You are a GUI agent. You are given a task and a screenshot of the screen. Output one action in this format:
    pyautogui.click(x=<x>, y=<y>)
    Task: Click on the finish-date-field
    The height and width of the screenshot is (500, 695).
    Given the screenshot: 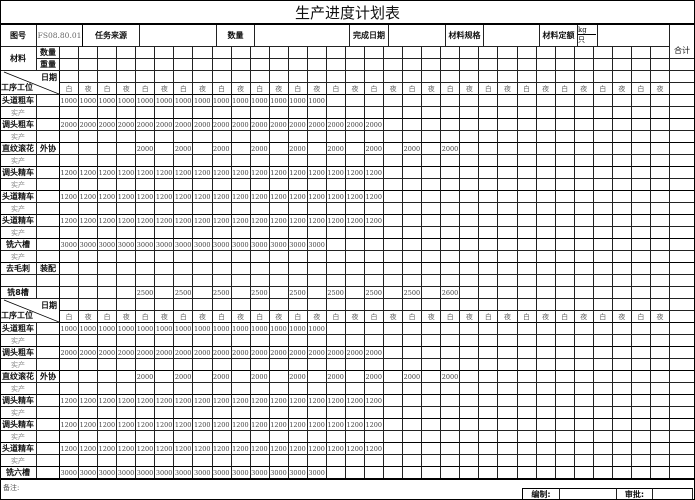 What is the action you would take?
    pyautogui.click(x=417, y=36)
    